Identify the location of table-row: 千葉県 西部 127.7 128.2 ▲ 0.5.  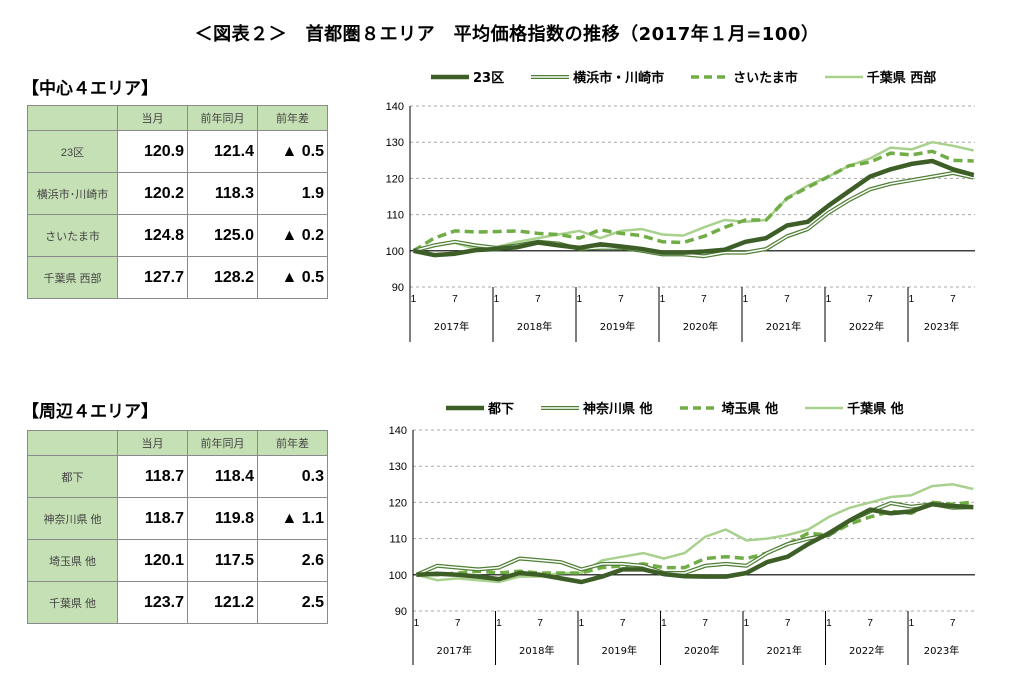
(177, 277).